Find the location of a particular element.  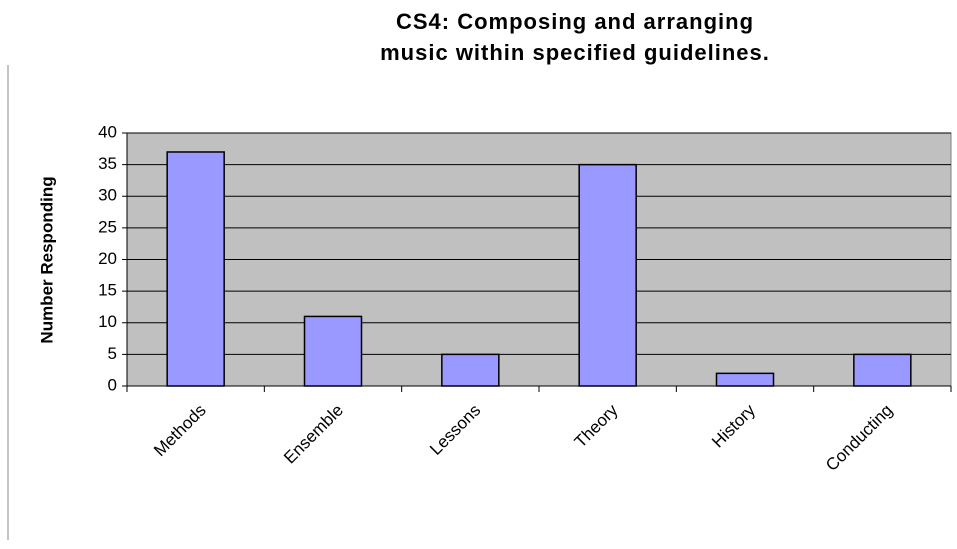

x-tick-label: Methods is located at coordinates (180, 431).